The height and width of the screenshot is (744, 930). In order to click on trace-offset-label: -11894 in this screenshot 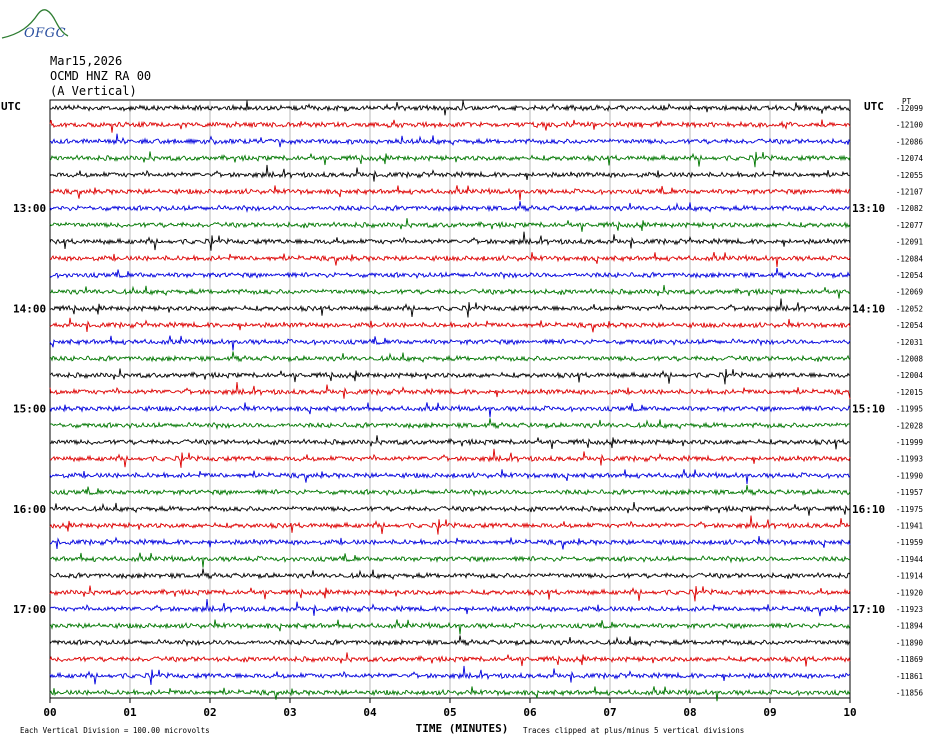, I will do `click(910, 626)`.